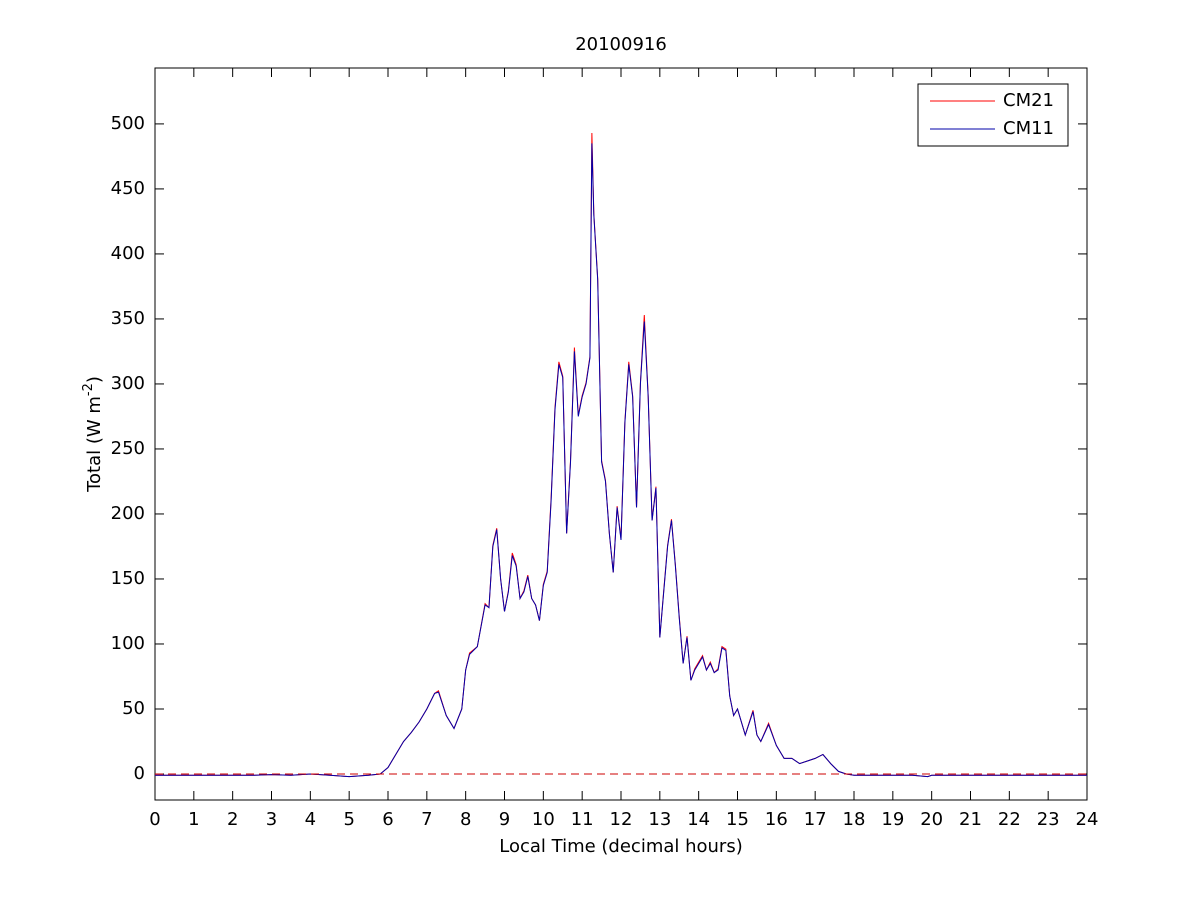  Describe the element at coordinates (310, 819) in the screenshot. I see `x-tick-label: 4` at that location.